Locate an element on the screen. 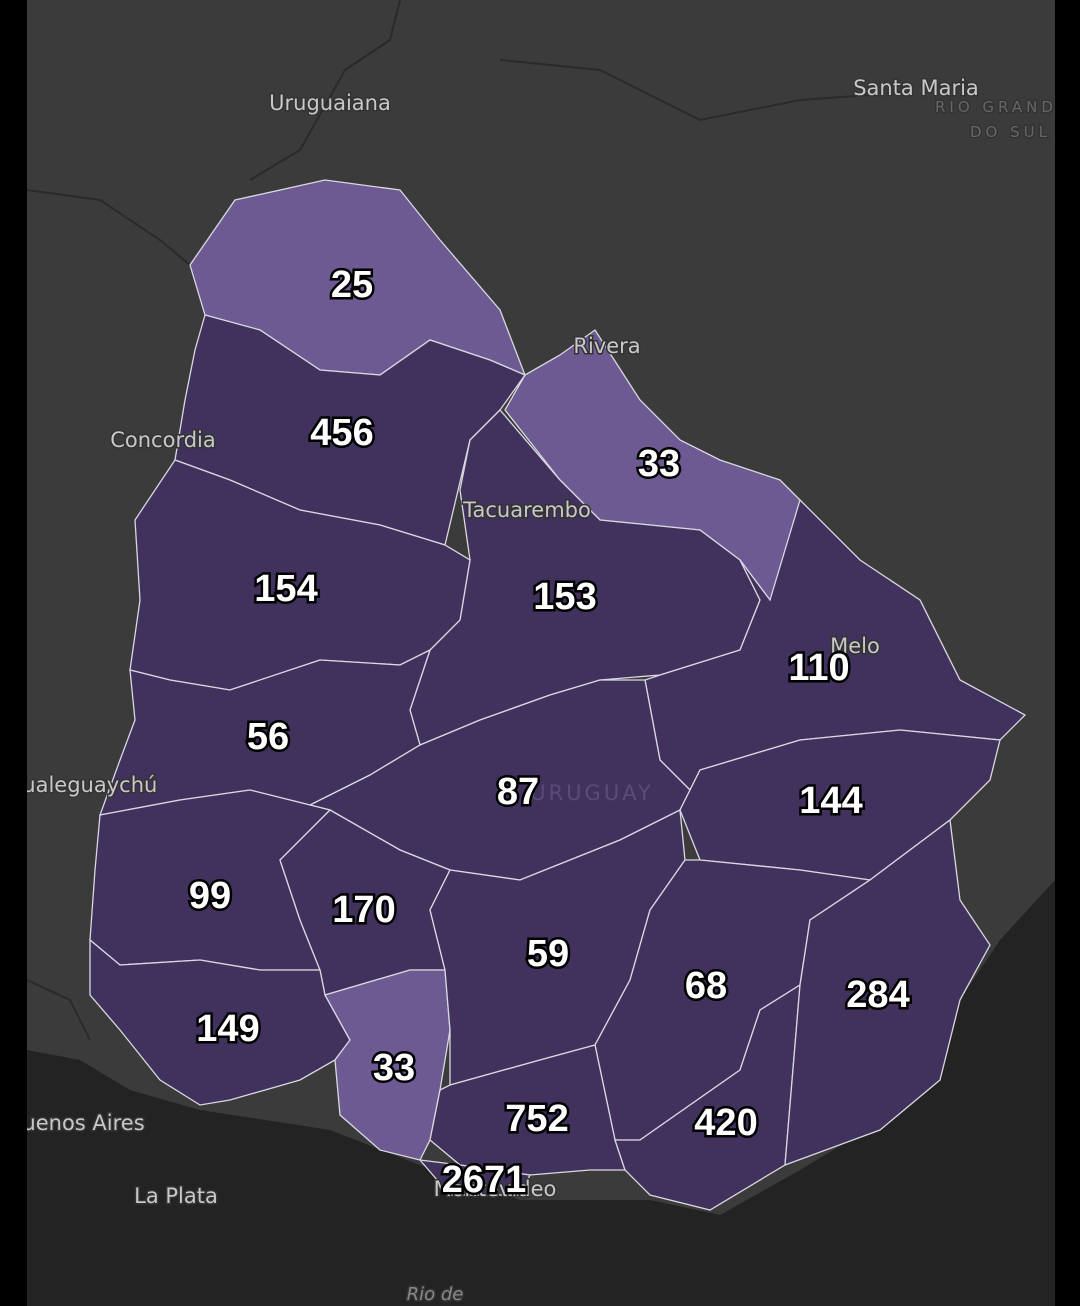 This screenshot has width=1080, height=1306. region-value: 153 is located at coordinates (564, 597).